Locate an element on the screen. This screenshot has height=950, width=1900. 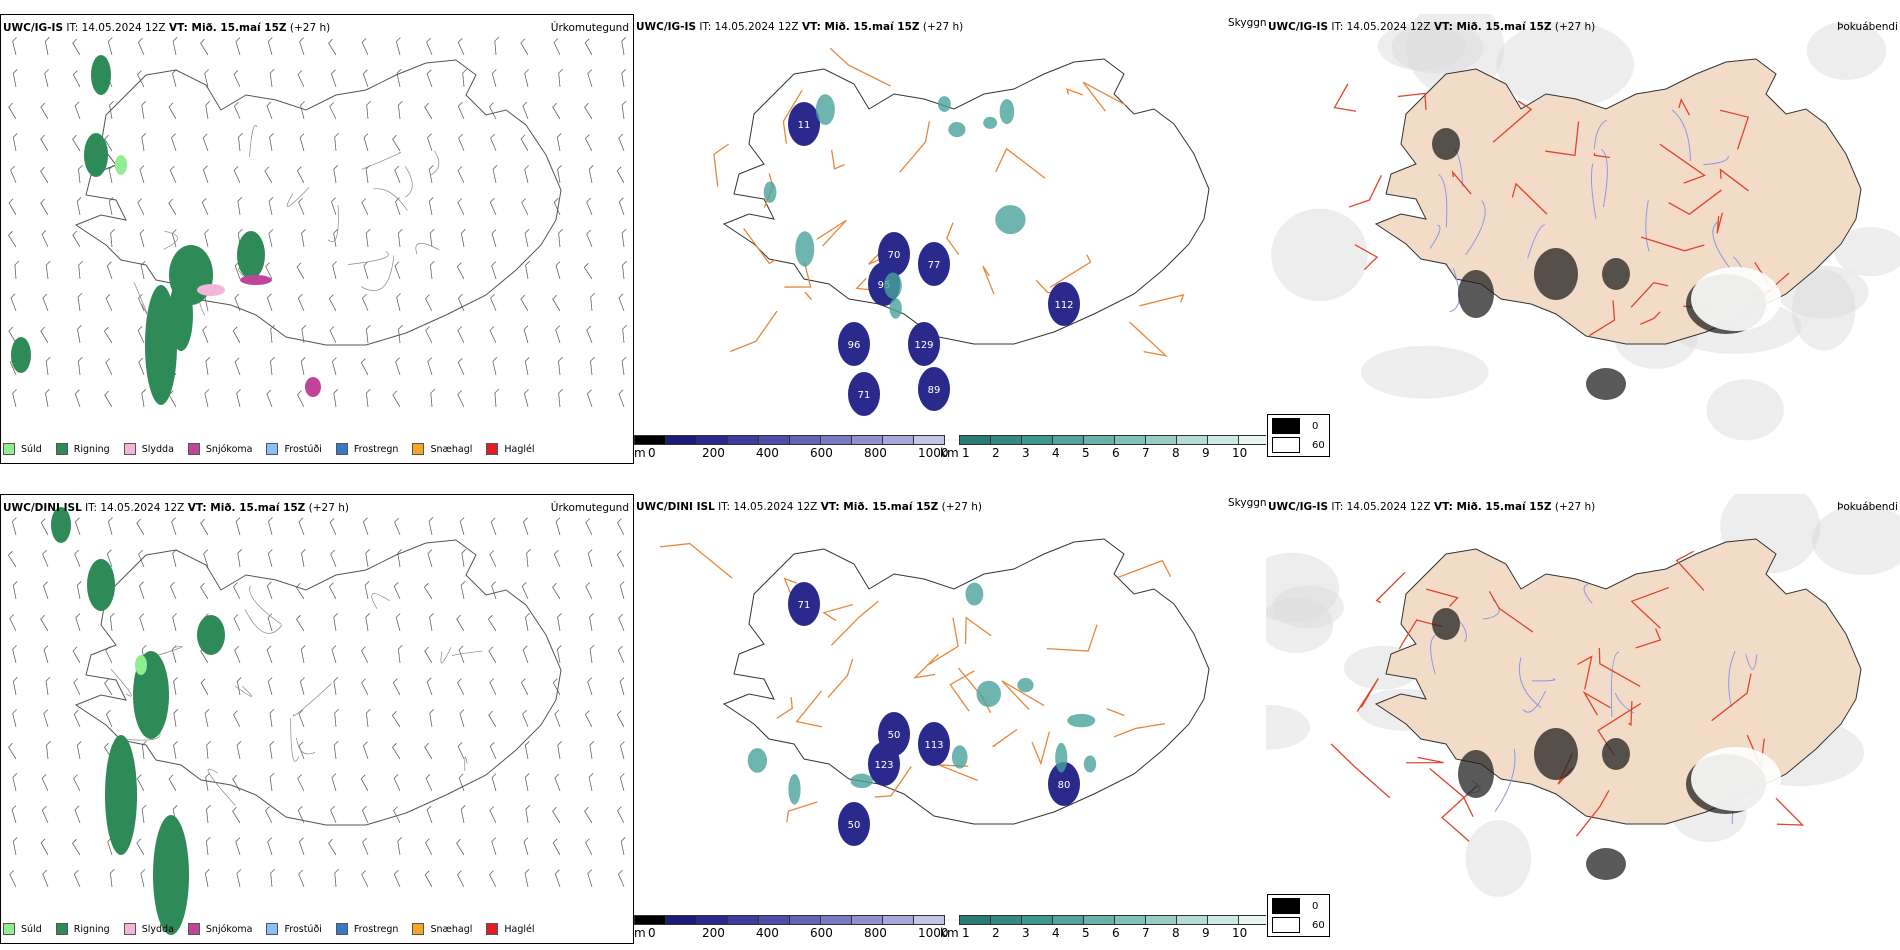
iceland-coastline is located at coordinates (966, 681).